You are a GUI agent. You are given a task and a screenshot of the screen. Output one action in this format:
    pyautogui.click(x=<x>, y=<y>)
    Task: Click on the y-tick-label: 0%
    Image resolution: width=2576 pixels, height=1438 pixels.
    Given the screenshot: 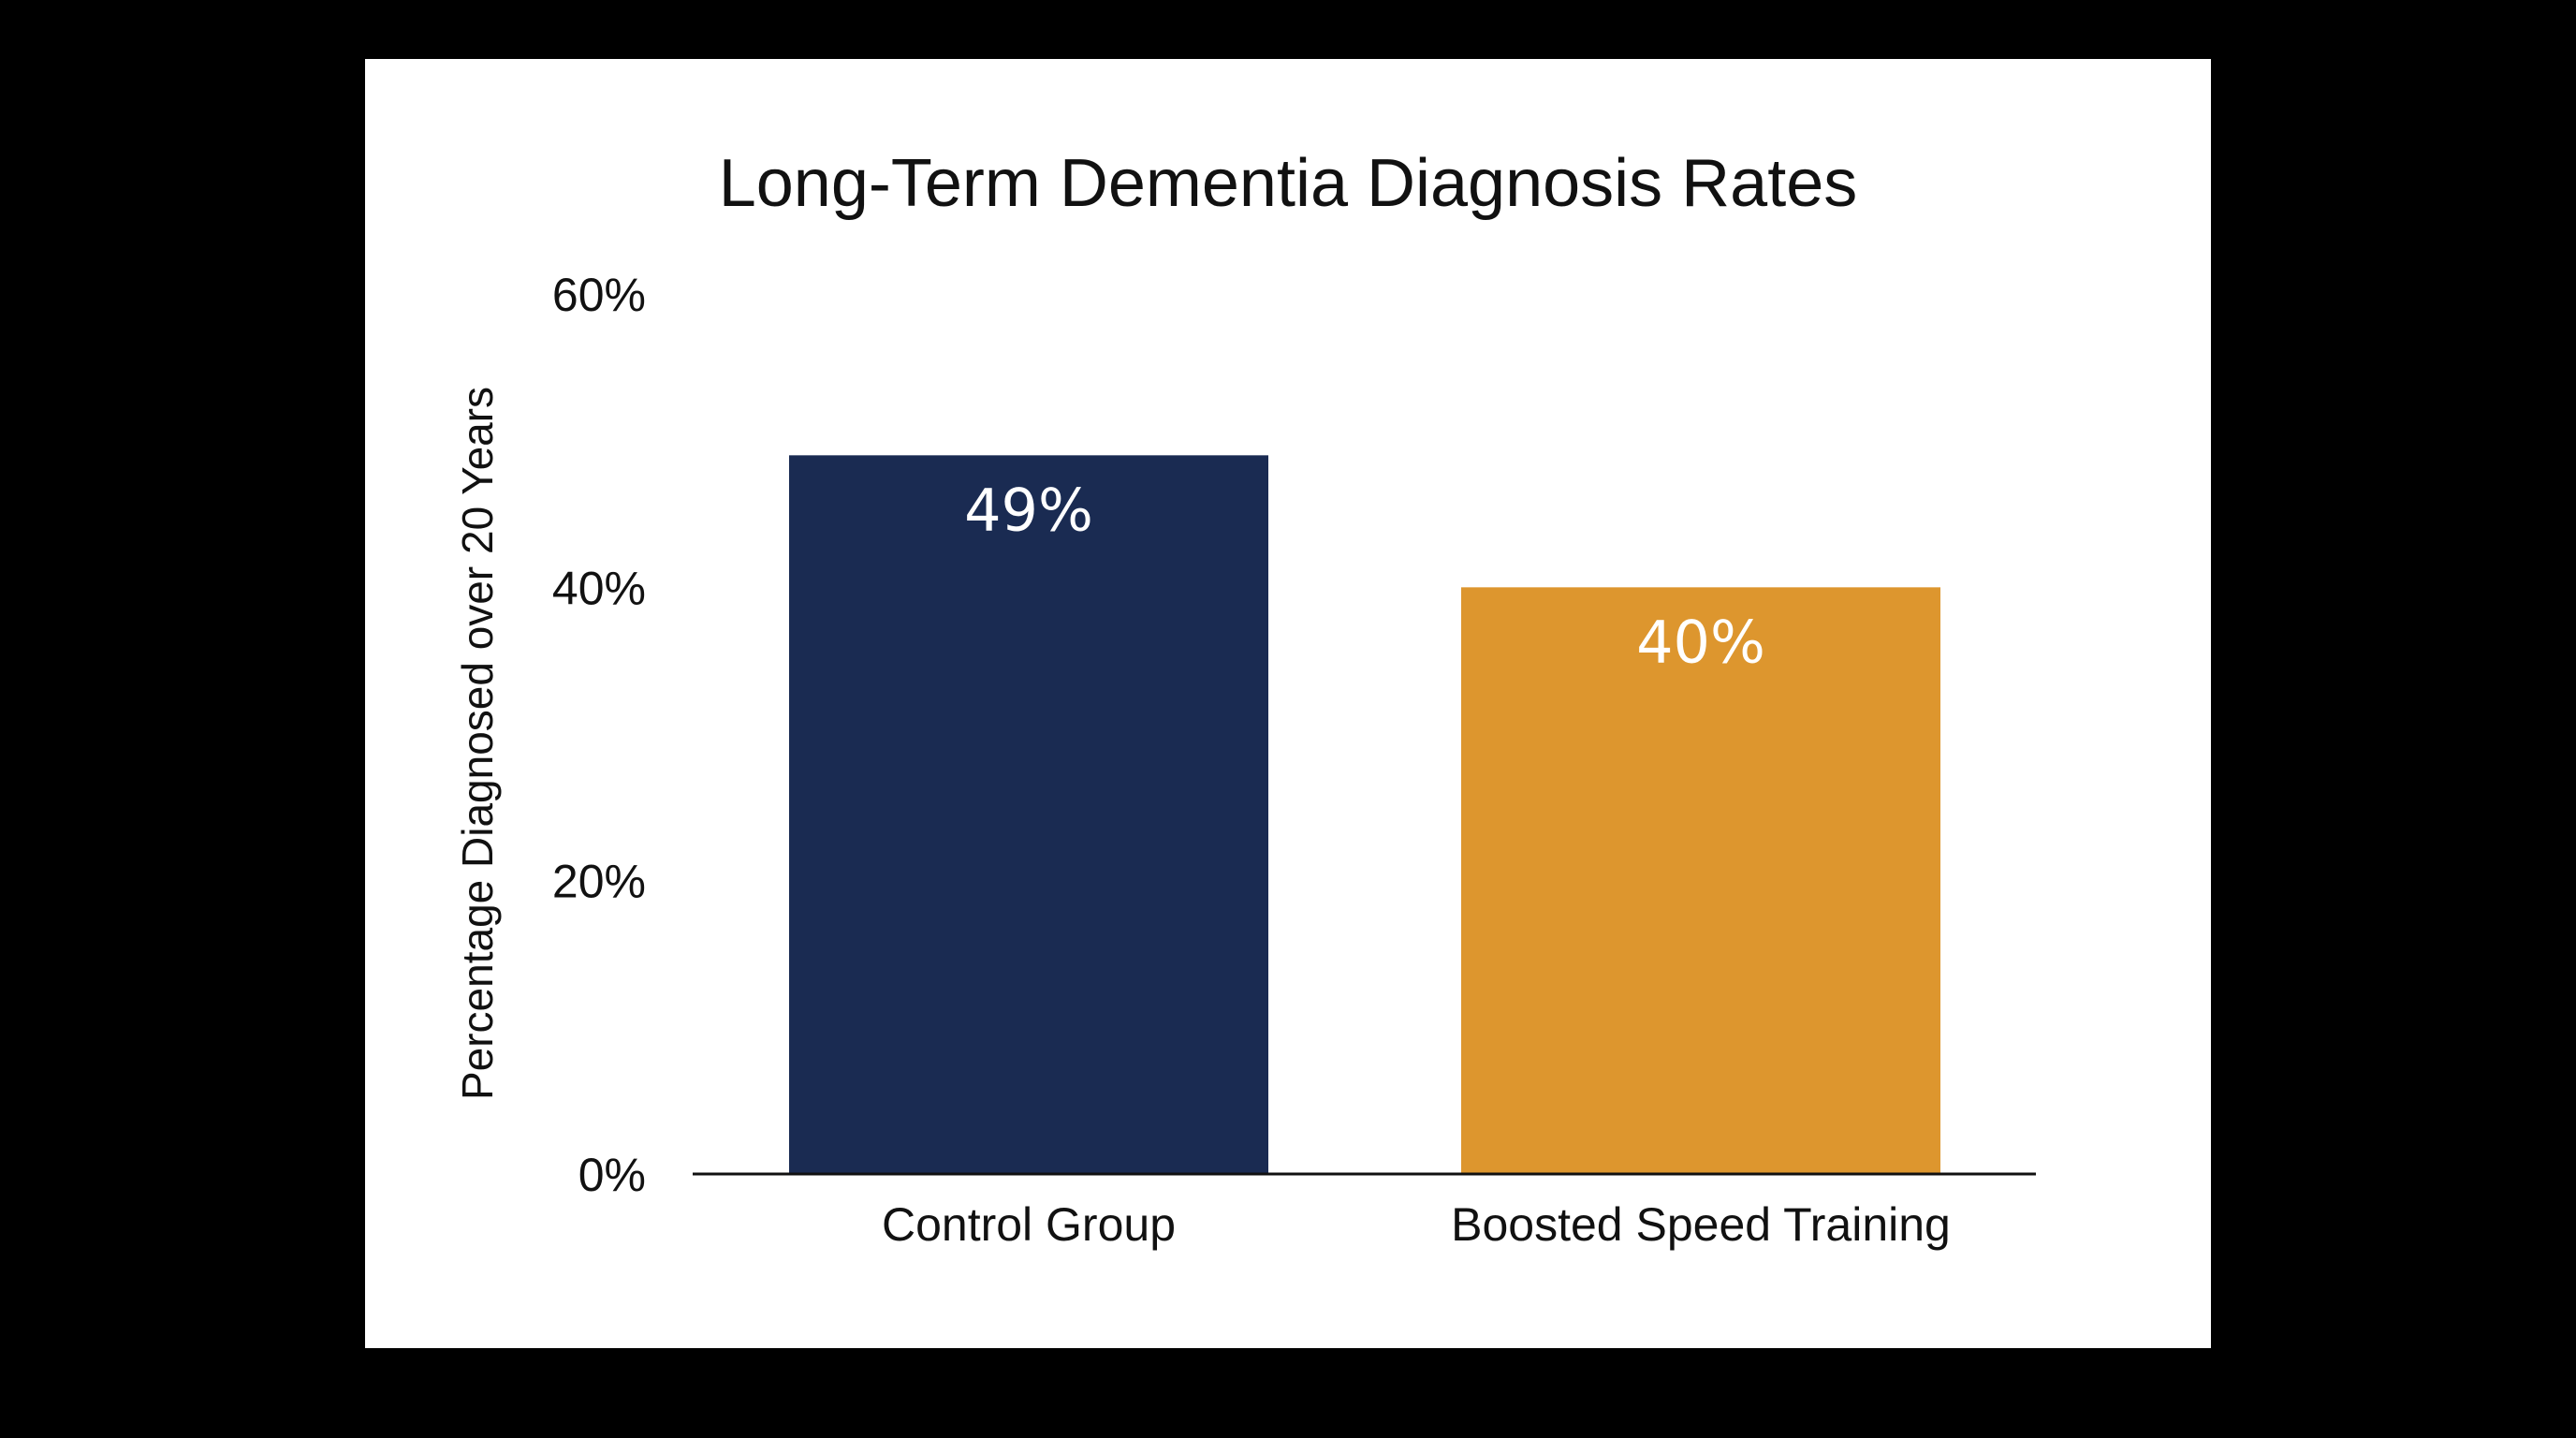 What is the action you would take?
    pyautogui.click(x=612, y=1175)
    